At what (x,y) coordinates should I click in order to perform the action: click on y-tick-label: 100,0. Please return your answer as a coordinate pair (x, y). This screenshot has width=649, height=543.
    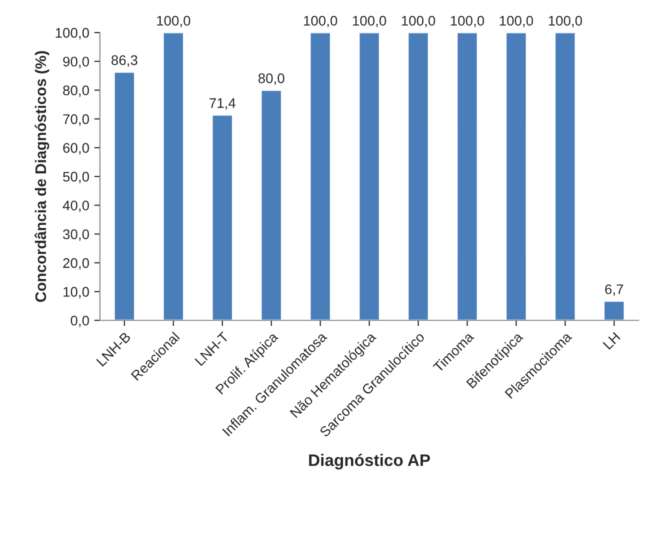
    Looking at the image, I should click on (72, 34).